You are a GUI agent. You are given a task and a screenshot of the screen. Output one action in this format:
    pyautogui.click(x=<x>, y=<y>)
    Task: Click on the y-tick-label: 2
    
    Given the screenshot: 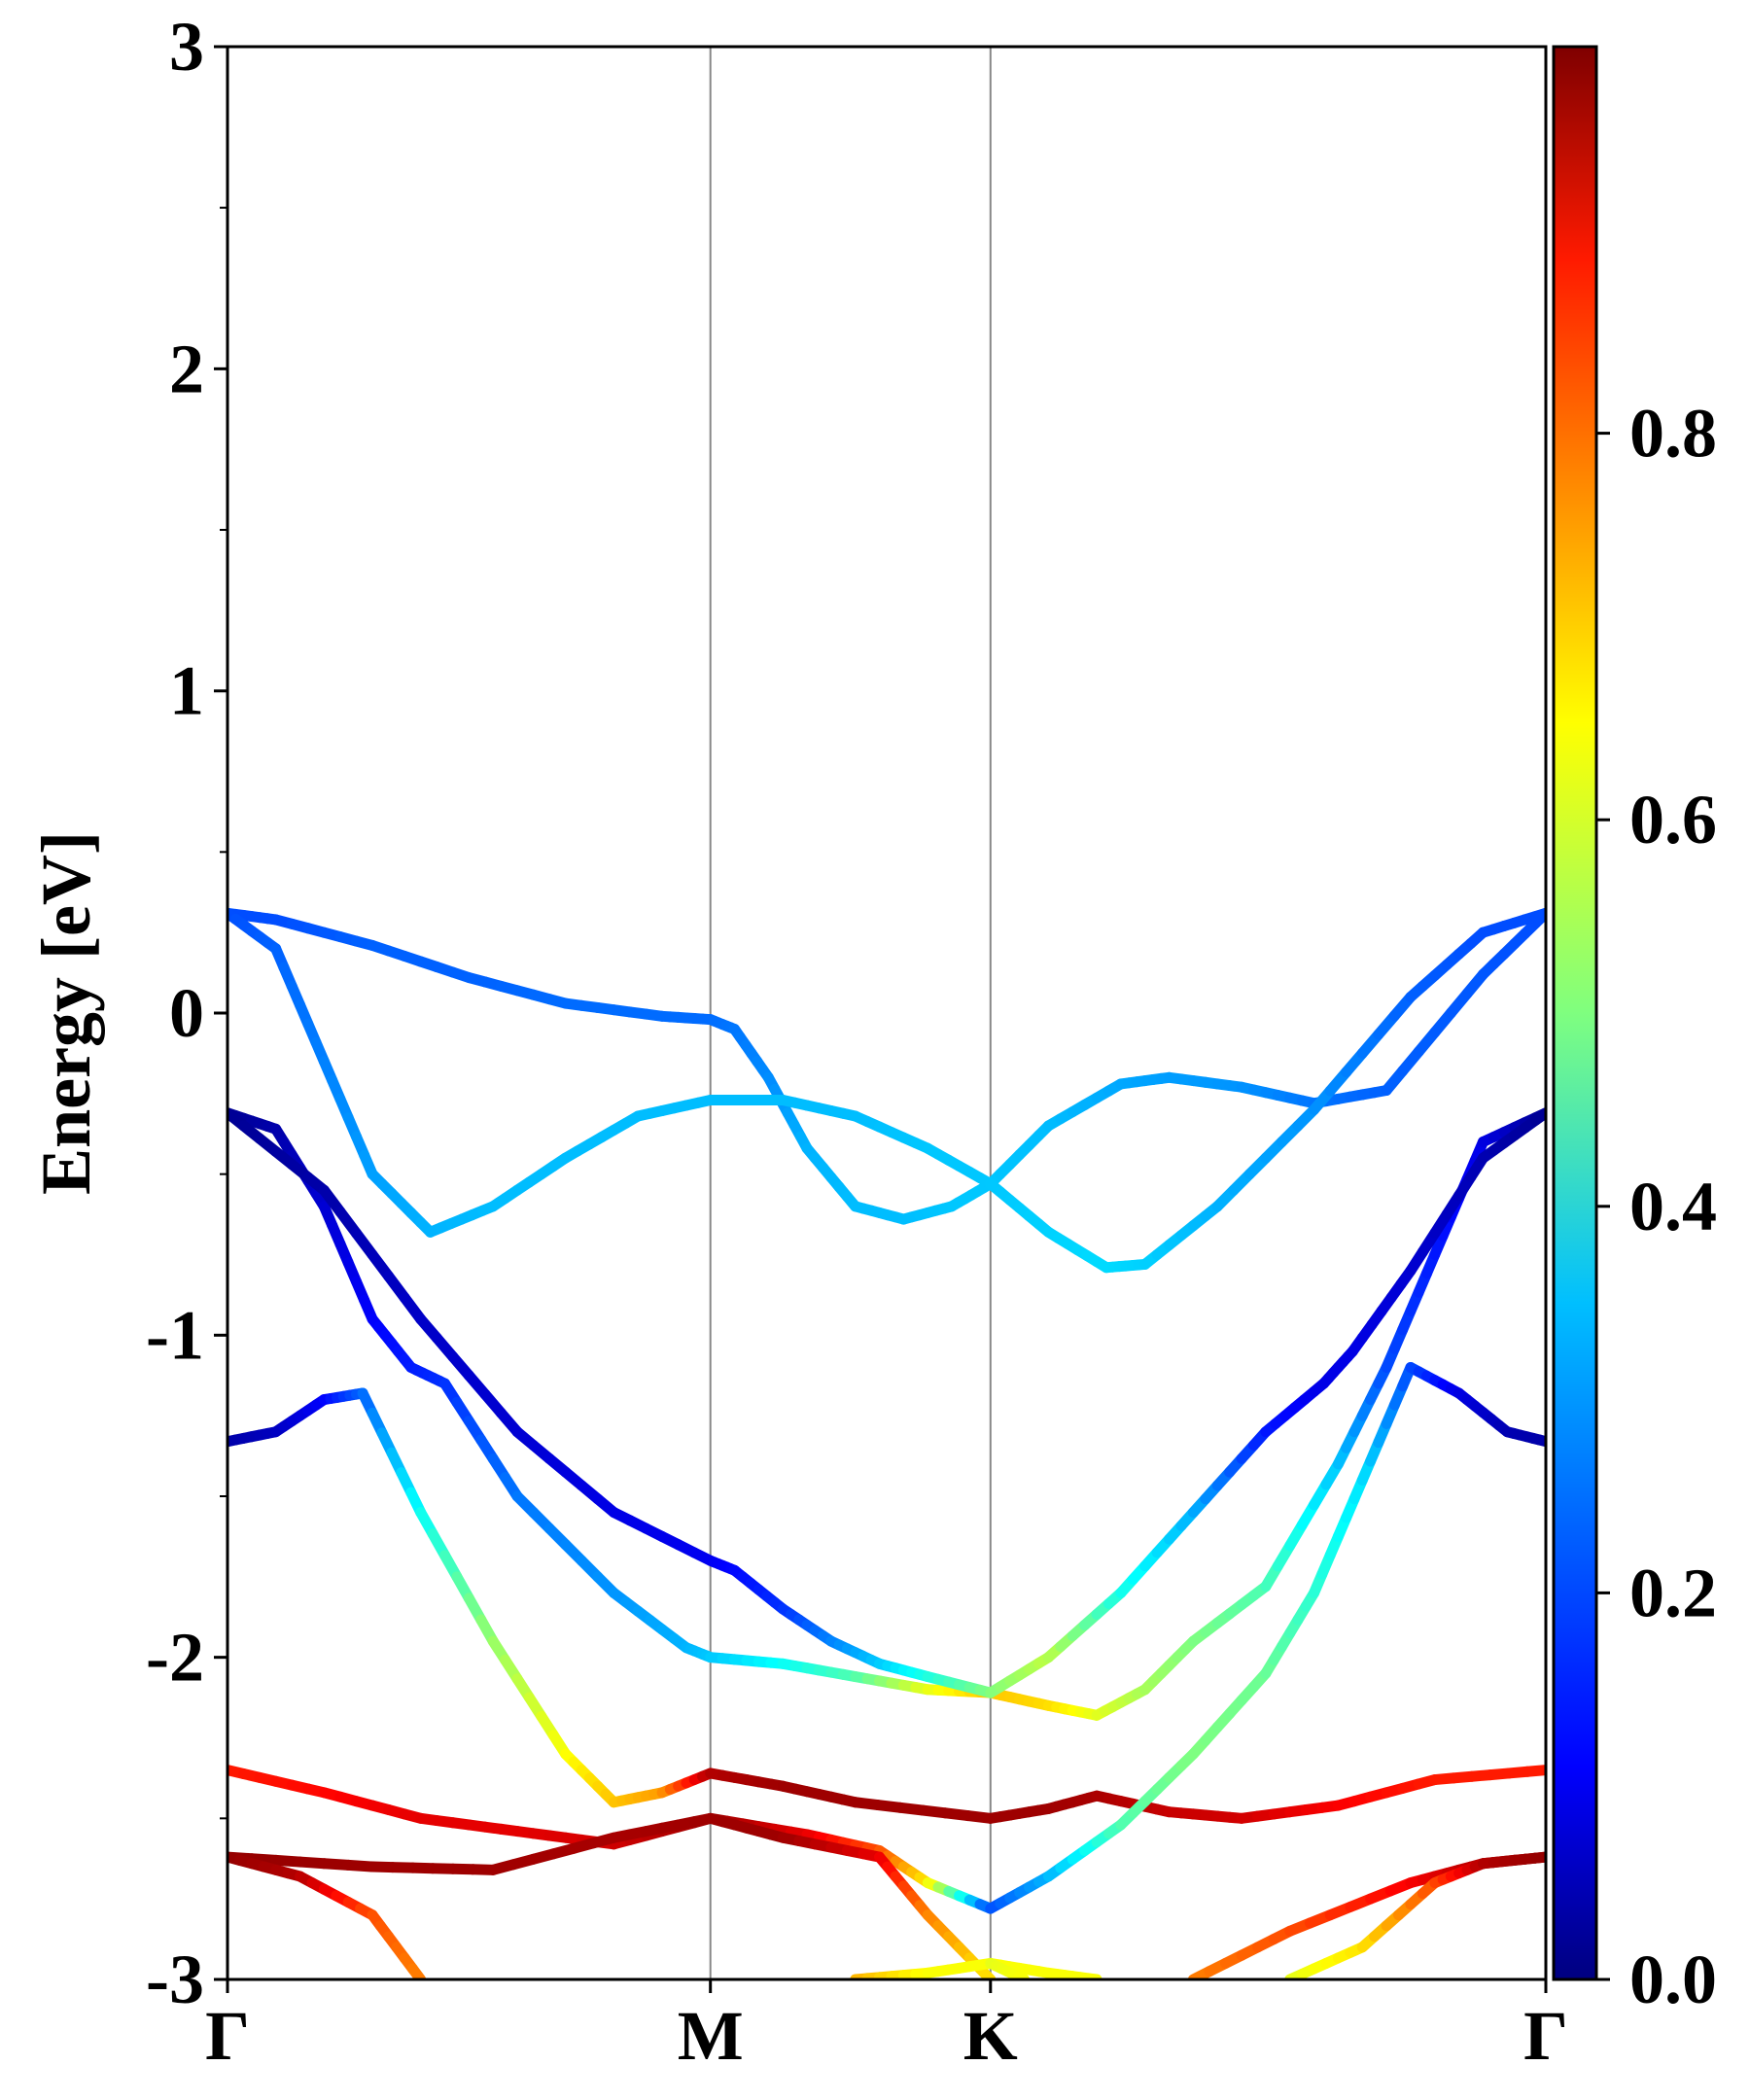 What is the action you would take?
    pyautogui.click(x=186, y=368)
    